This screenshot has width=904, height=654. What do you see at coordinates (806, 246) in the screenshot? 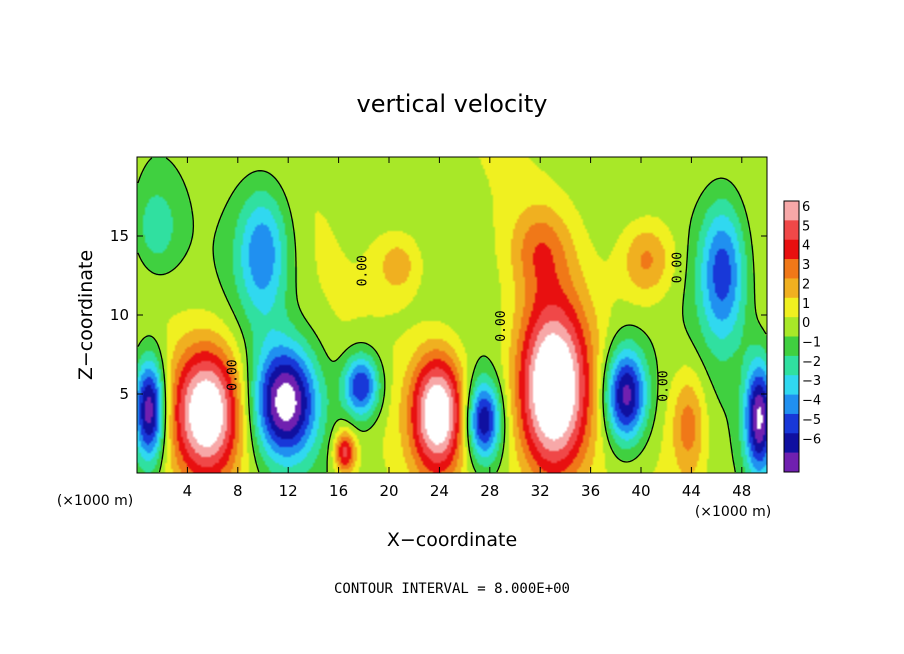
I see `colorbar-label-2: 4` at bounding box center [806, 246].